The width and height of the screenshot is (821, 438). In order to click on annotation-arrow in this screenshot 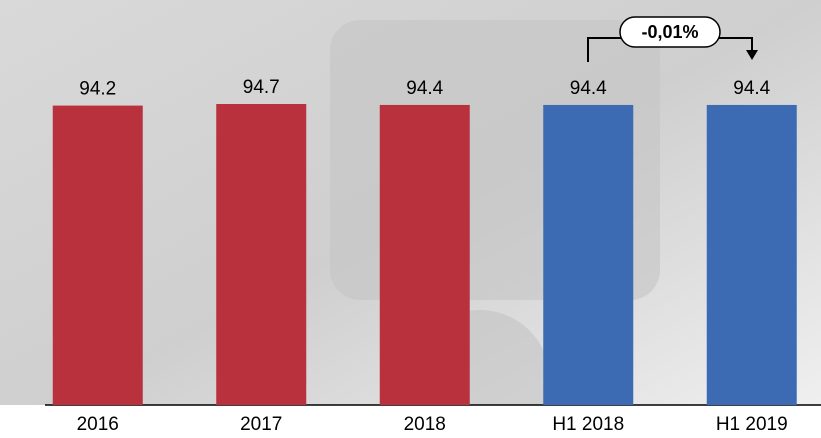, I will do `click(752, 55)`.